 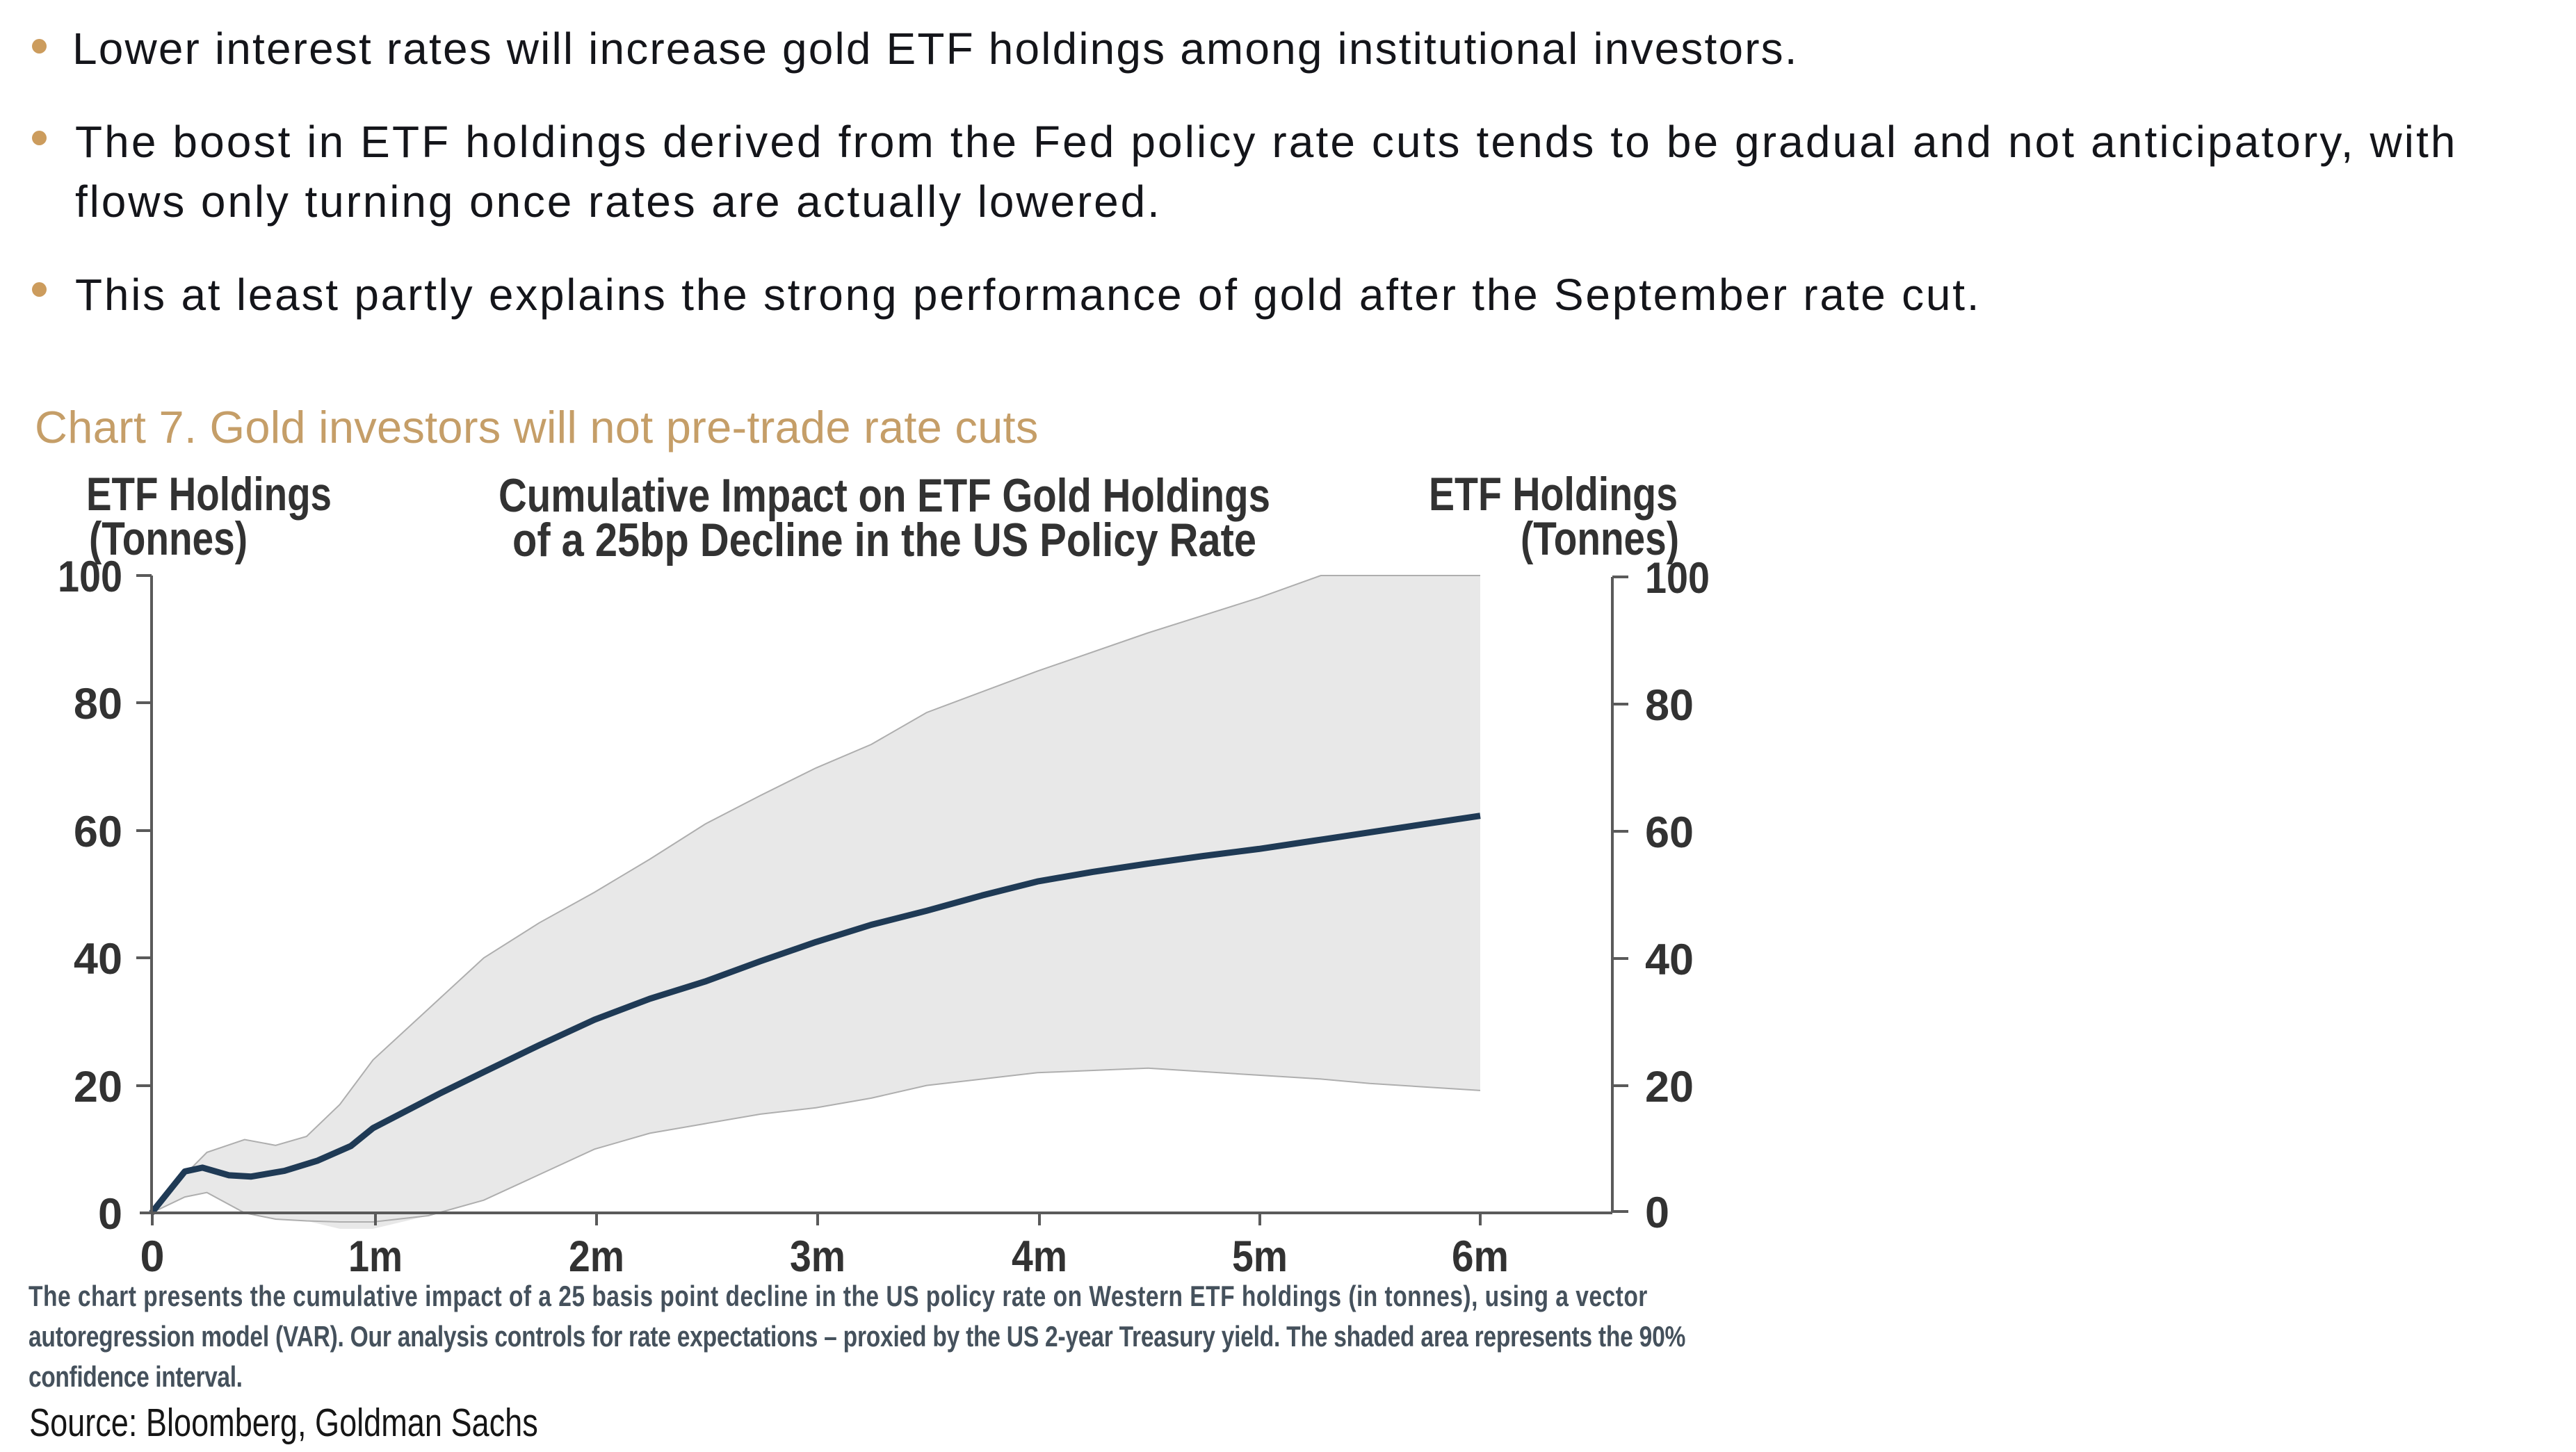 I want to click on svg-text: 5m, so click(x=1260, y=1257).